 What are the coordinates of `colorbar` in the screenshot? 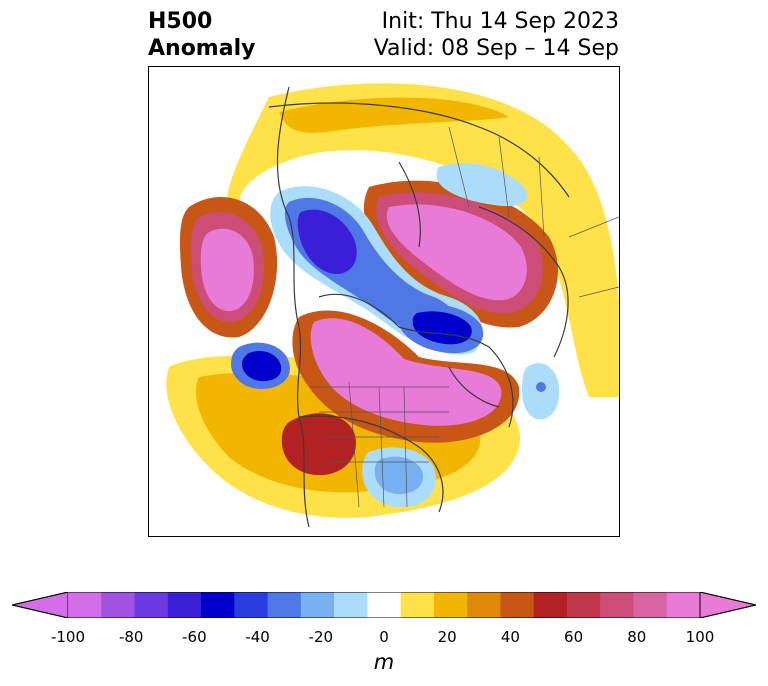 It's located at (384, 605).